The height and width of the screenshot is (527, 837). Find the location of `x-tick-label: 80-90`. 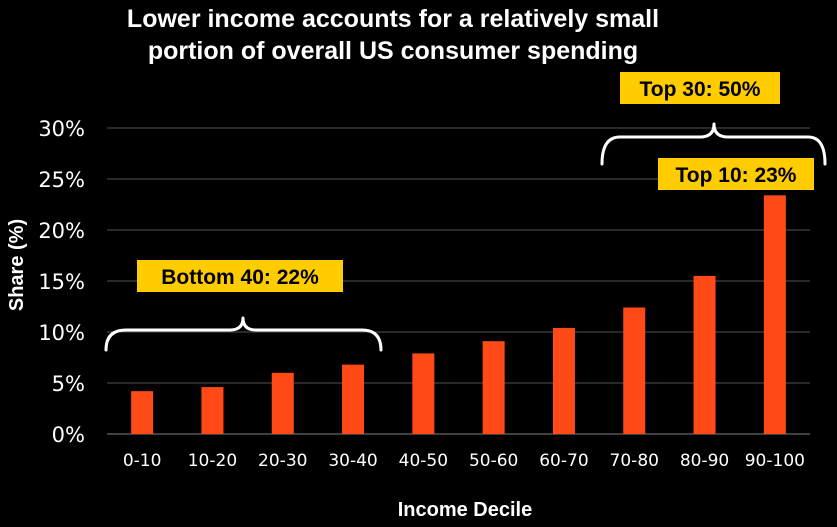

x-tick-label: 80-90 is located at coordinates (704, 461).